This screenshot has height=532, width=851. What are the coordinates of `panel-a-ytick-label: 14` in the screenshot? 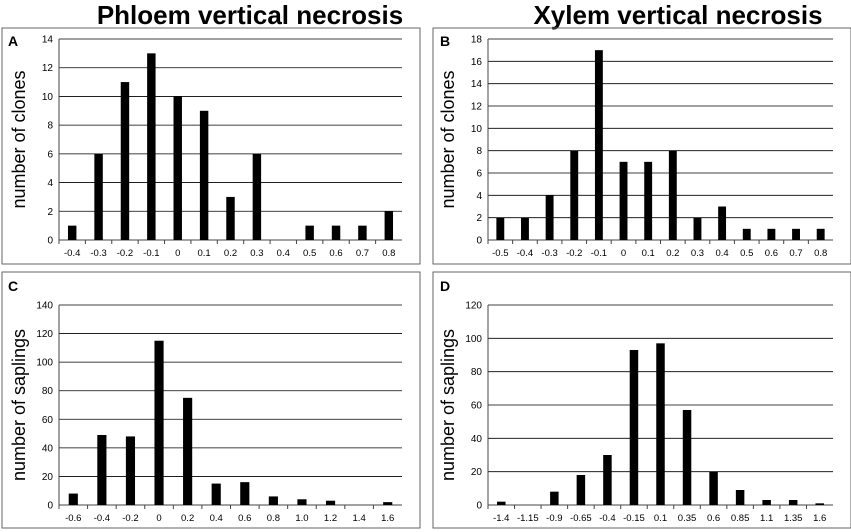 It's located at (48, 40).